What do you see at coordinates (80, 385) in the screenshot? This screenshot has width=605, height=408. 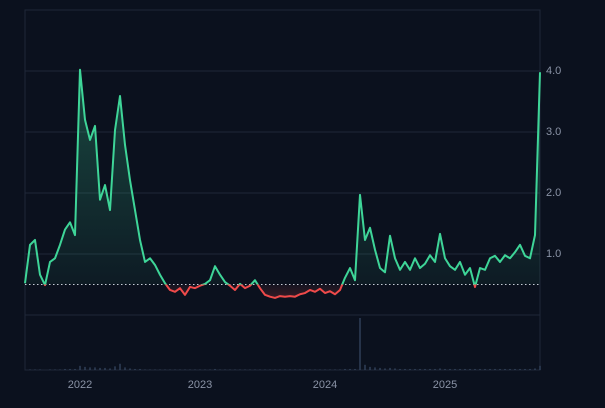 I see `x-tick-label: 2022` at bounding box center [80, 385].